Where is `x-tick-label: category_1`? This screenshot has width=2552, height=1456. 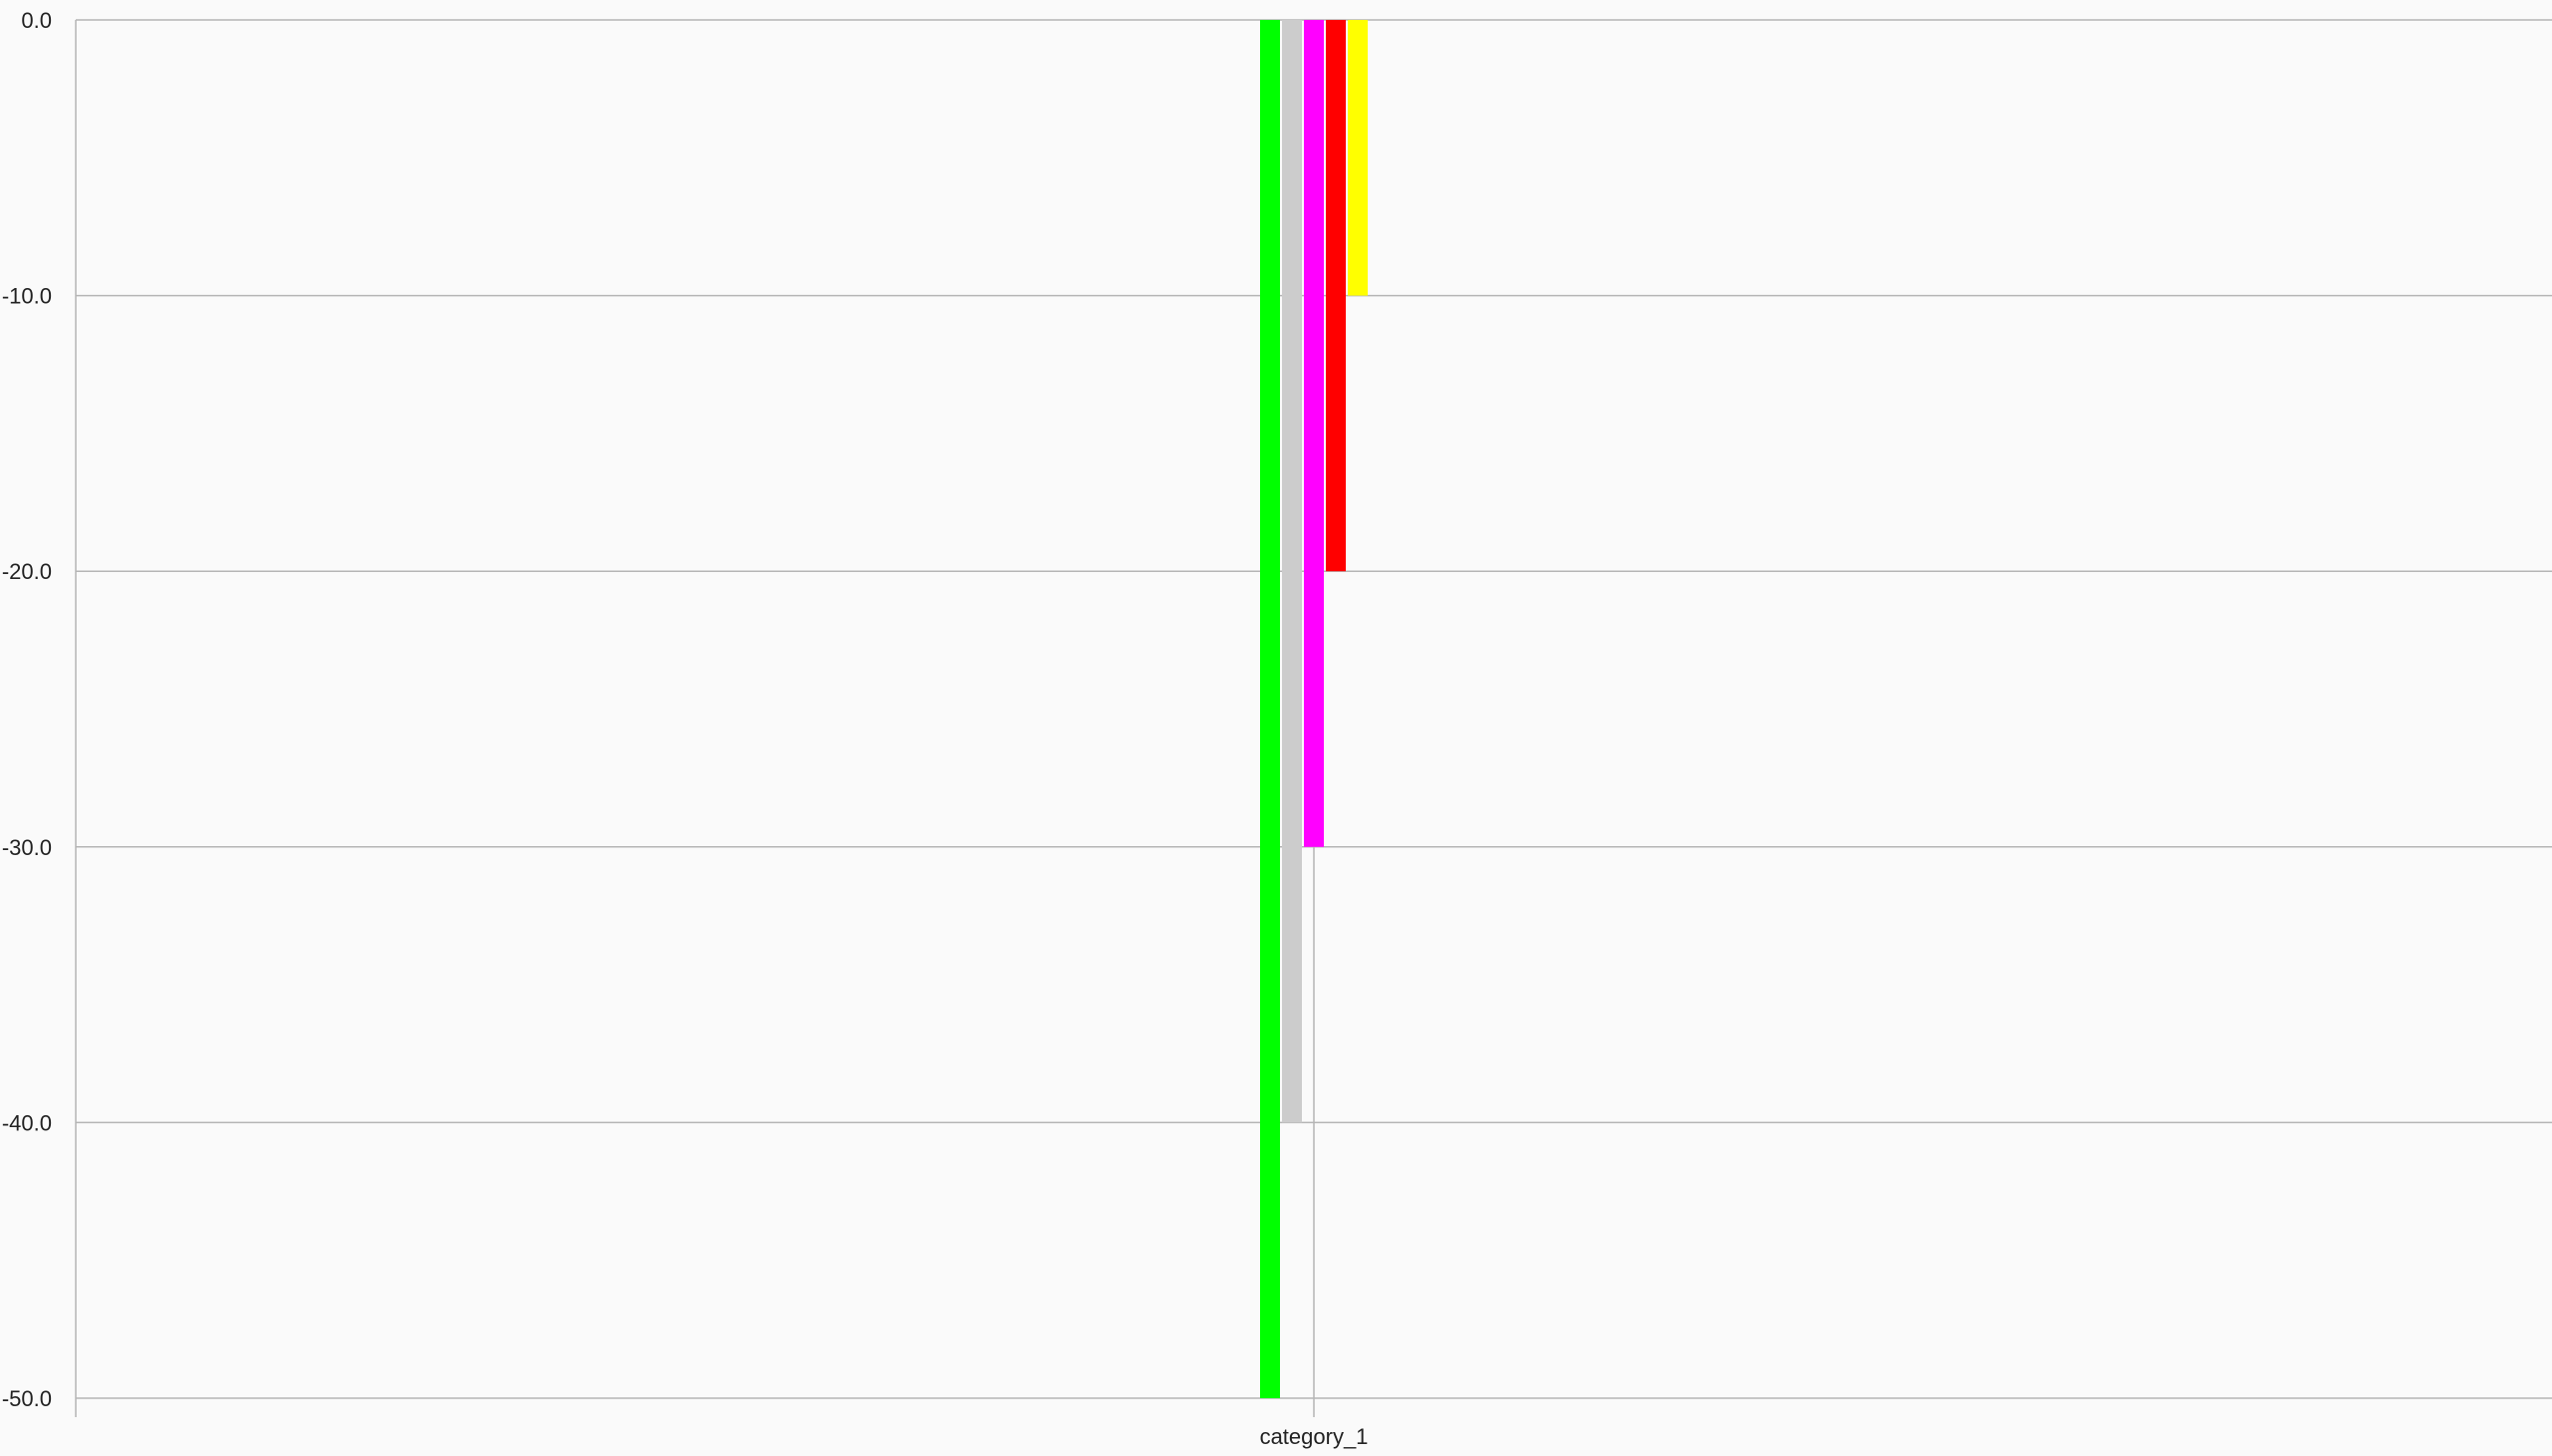
x-tick-label: category_1 is located at coordinates (1314, 1437).